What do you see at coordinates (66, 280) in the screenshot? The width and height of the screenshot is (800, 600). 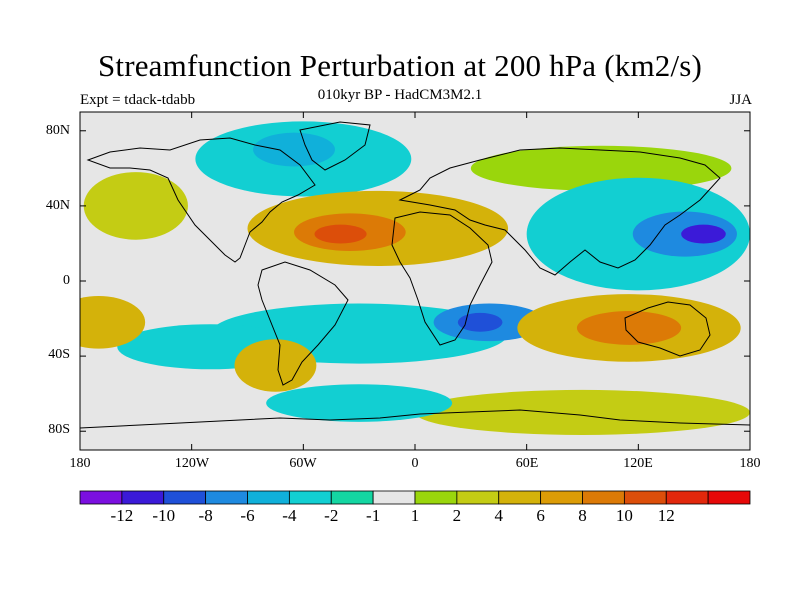 I see `lat-label-eq: 0` at bounding box center [66, 280].